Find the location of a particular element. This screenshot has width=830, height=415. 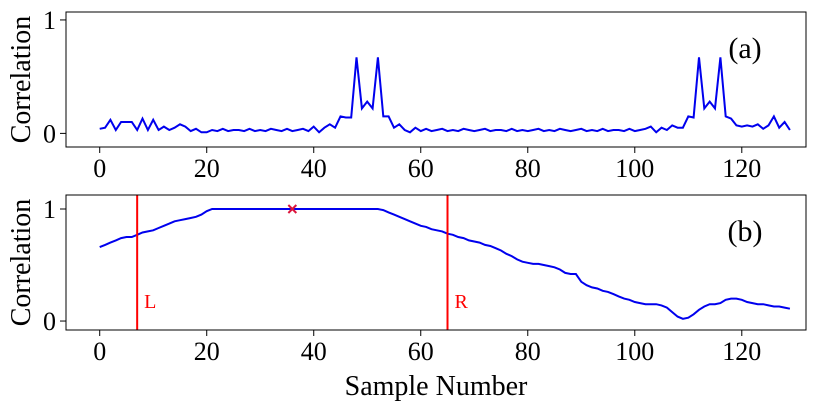

panel-label: (b) is located at coordinates (745, 231).